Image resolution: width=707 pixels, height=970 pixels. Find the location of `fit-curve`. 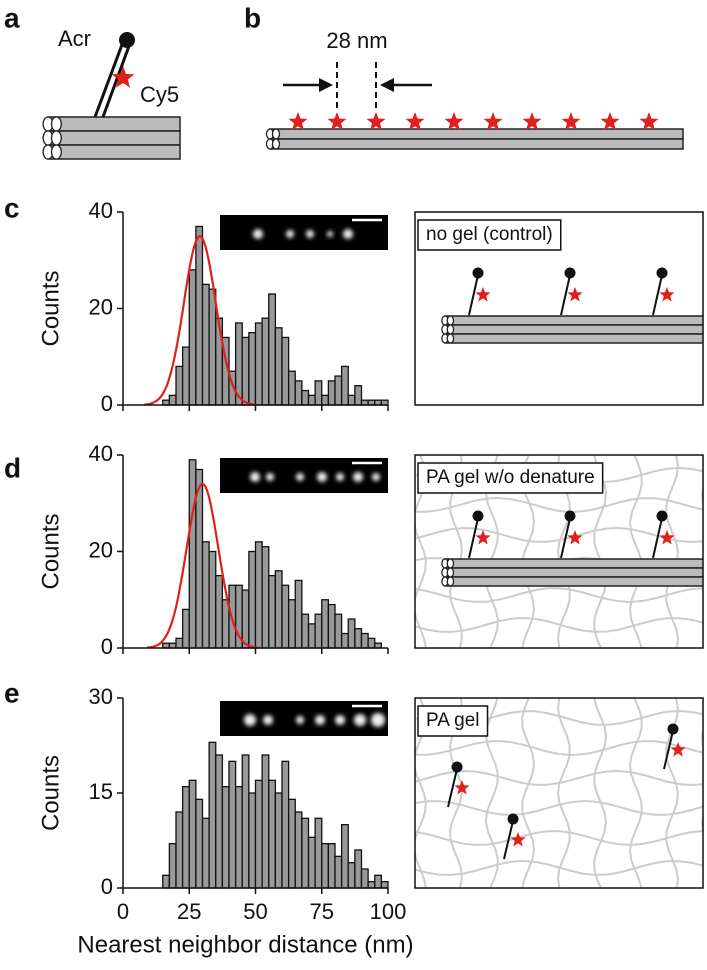

fit-curve is located at coordinates (202, 565).